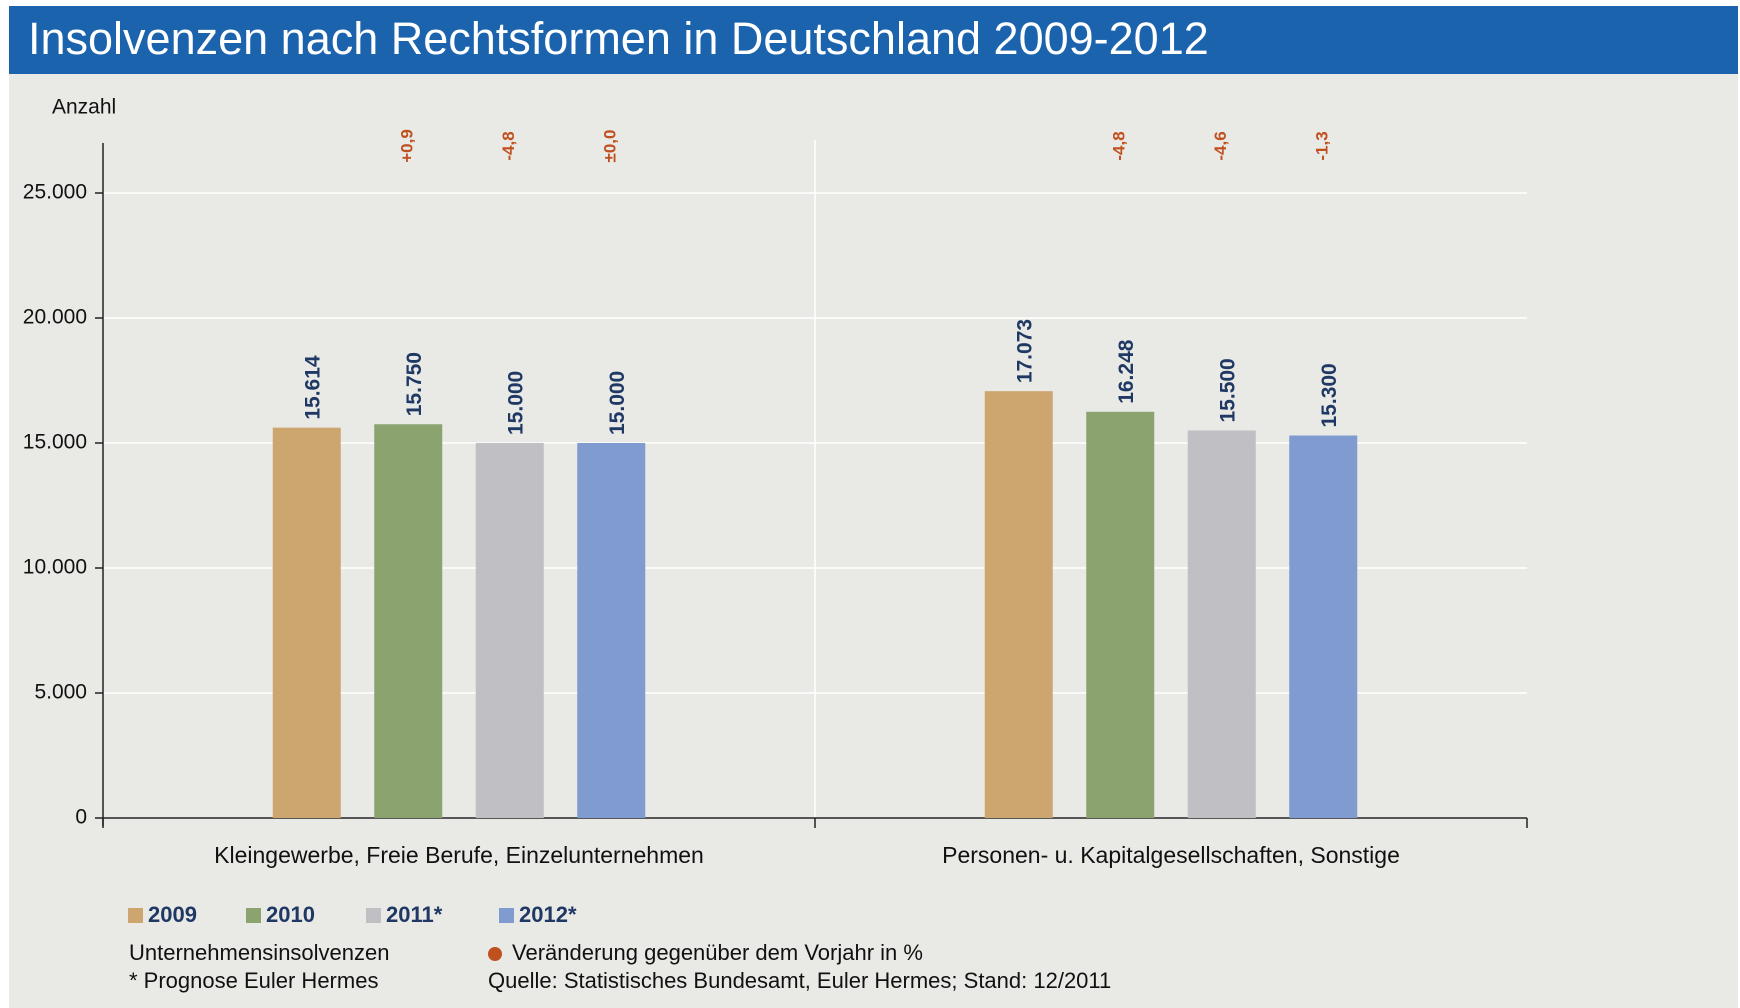 The width and height of the screenshot is (1740, 1008). I want to click on y-tick-label: 20.000, so click(55, 317).